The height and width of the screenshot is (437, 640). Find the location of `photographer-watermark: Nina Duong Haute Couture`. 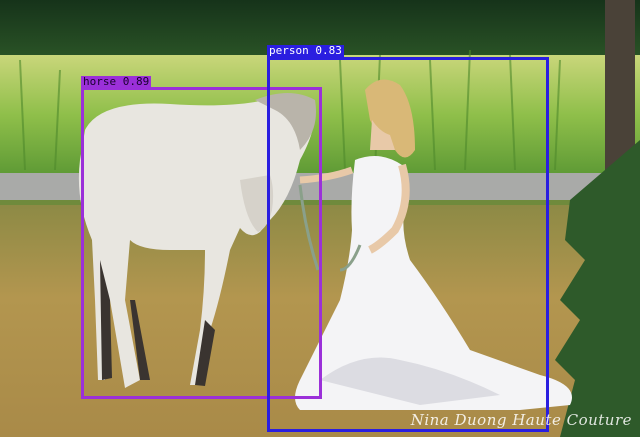

photographer-watermark: Nina Duong Haute Couture is located at coordinates (521, 420).